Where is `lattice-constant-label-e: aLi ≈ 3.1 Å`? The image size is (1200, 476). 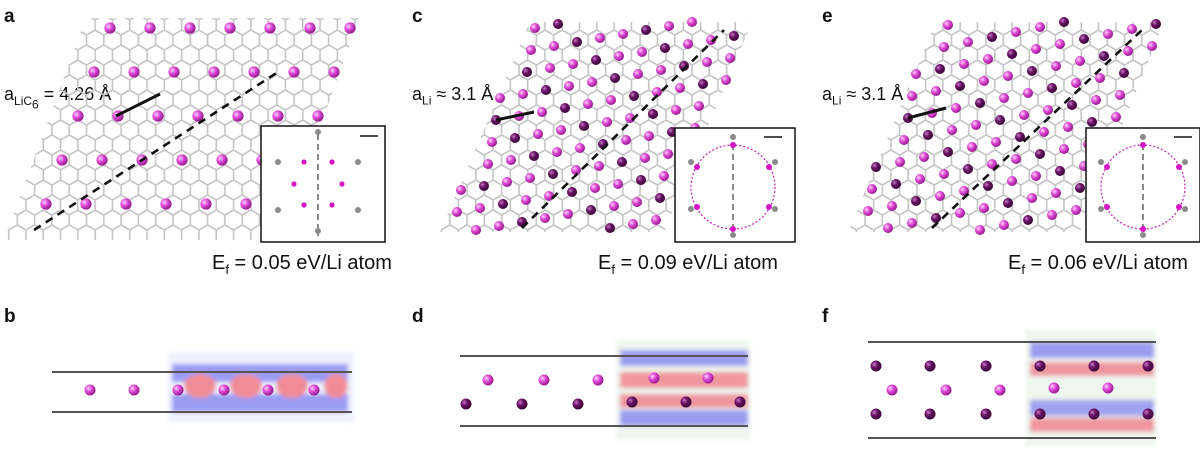
lattice-constant-label-e: aLi ≈ 3.1 Å is located at coordinates (863, 96).